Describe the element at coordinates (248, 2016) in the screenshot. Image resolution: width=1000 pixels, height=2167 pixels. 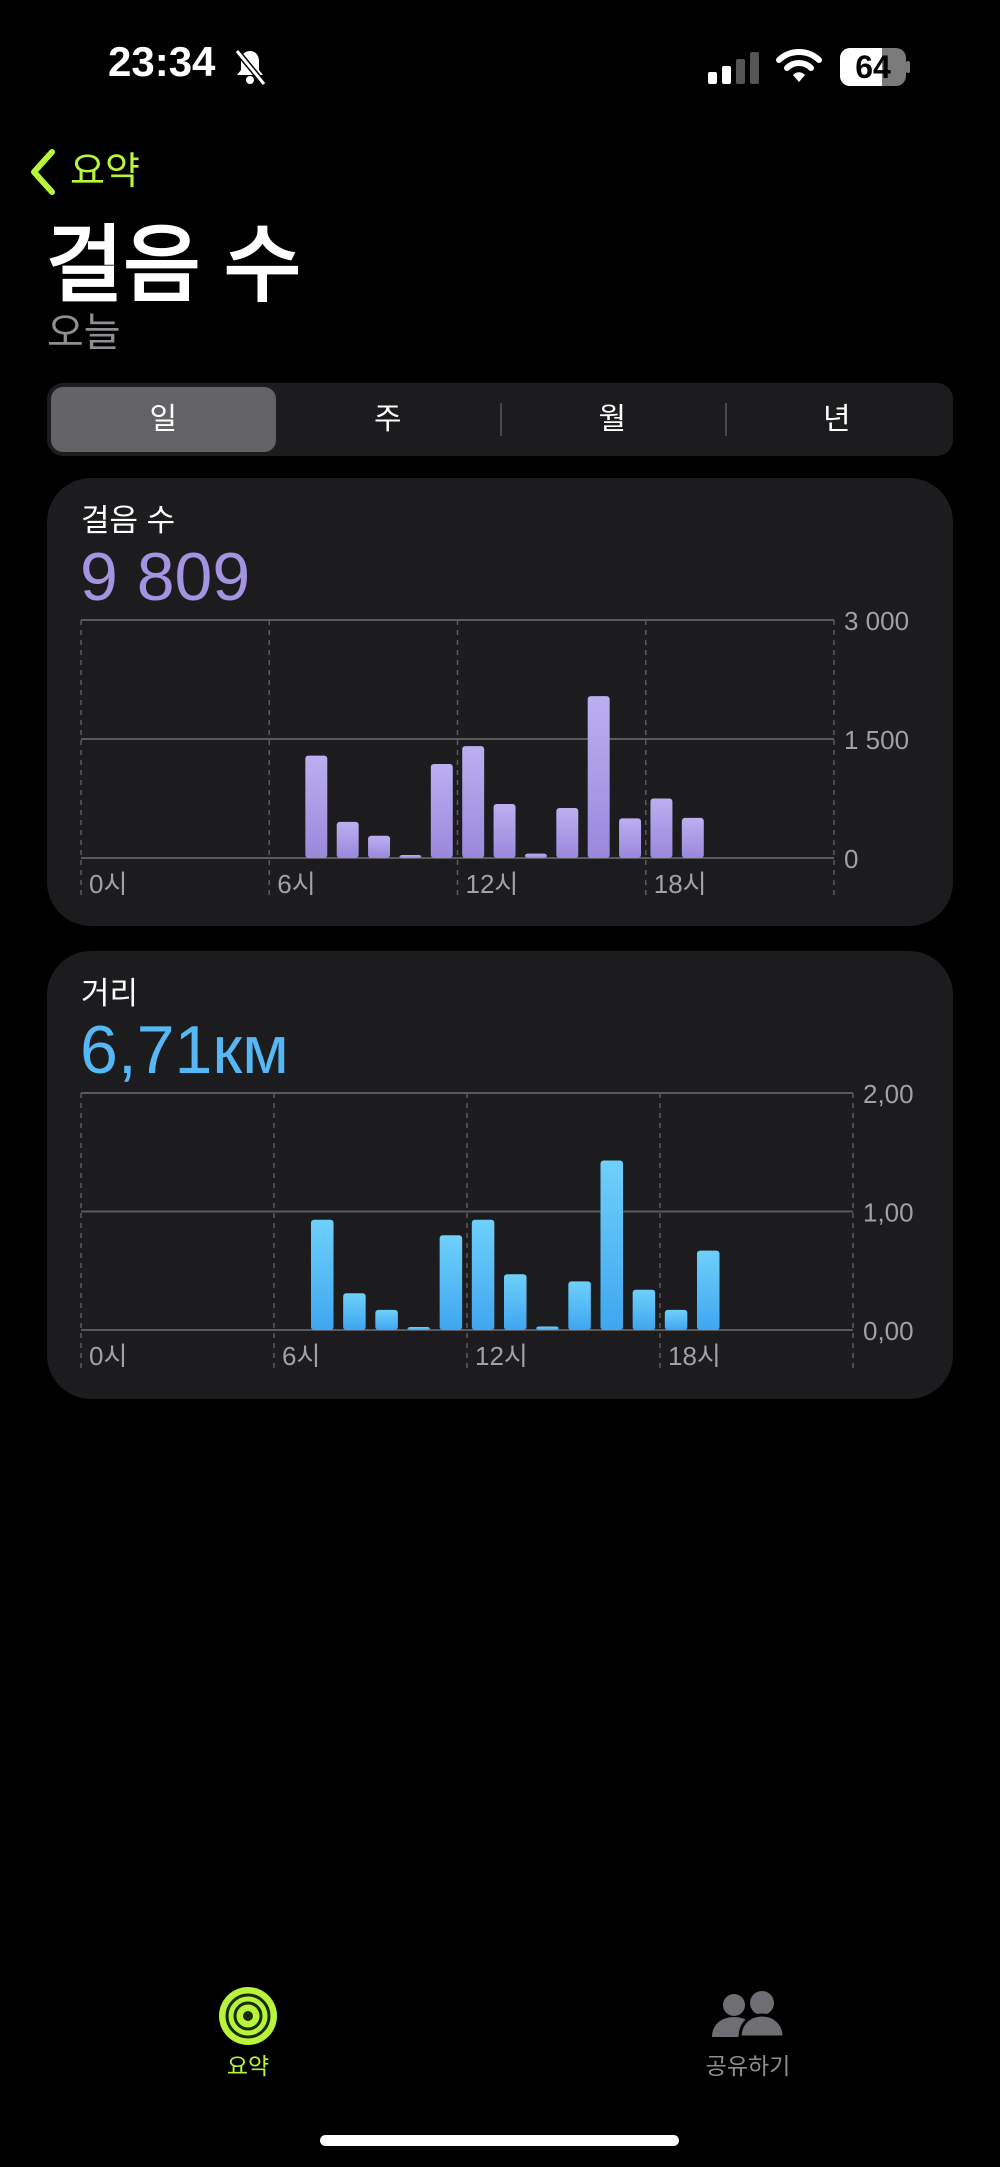
I see `activity-rings-icon` at that location.